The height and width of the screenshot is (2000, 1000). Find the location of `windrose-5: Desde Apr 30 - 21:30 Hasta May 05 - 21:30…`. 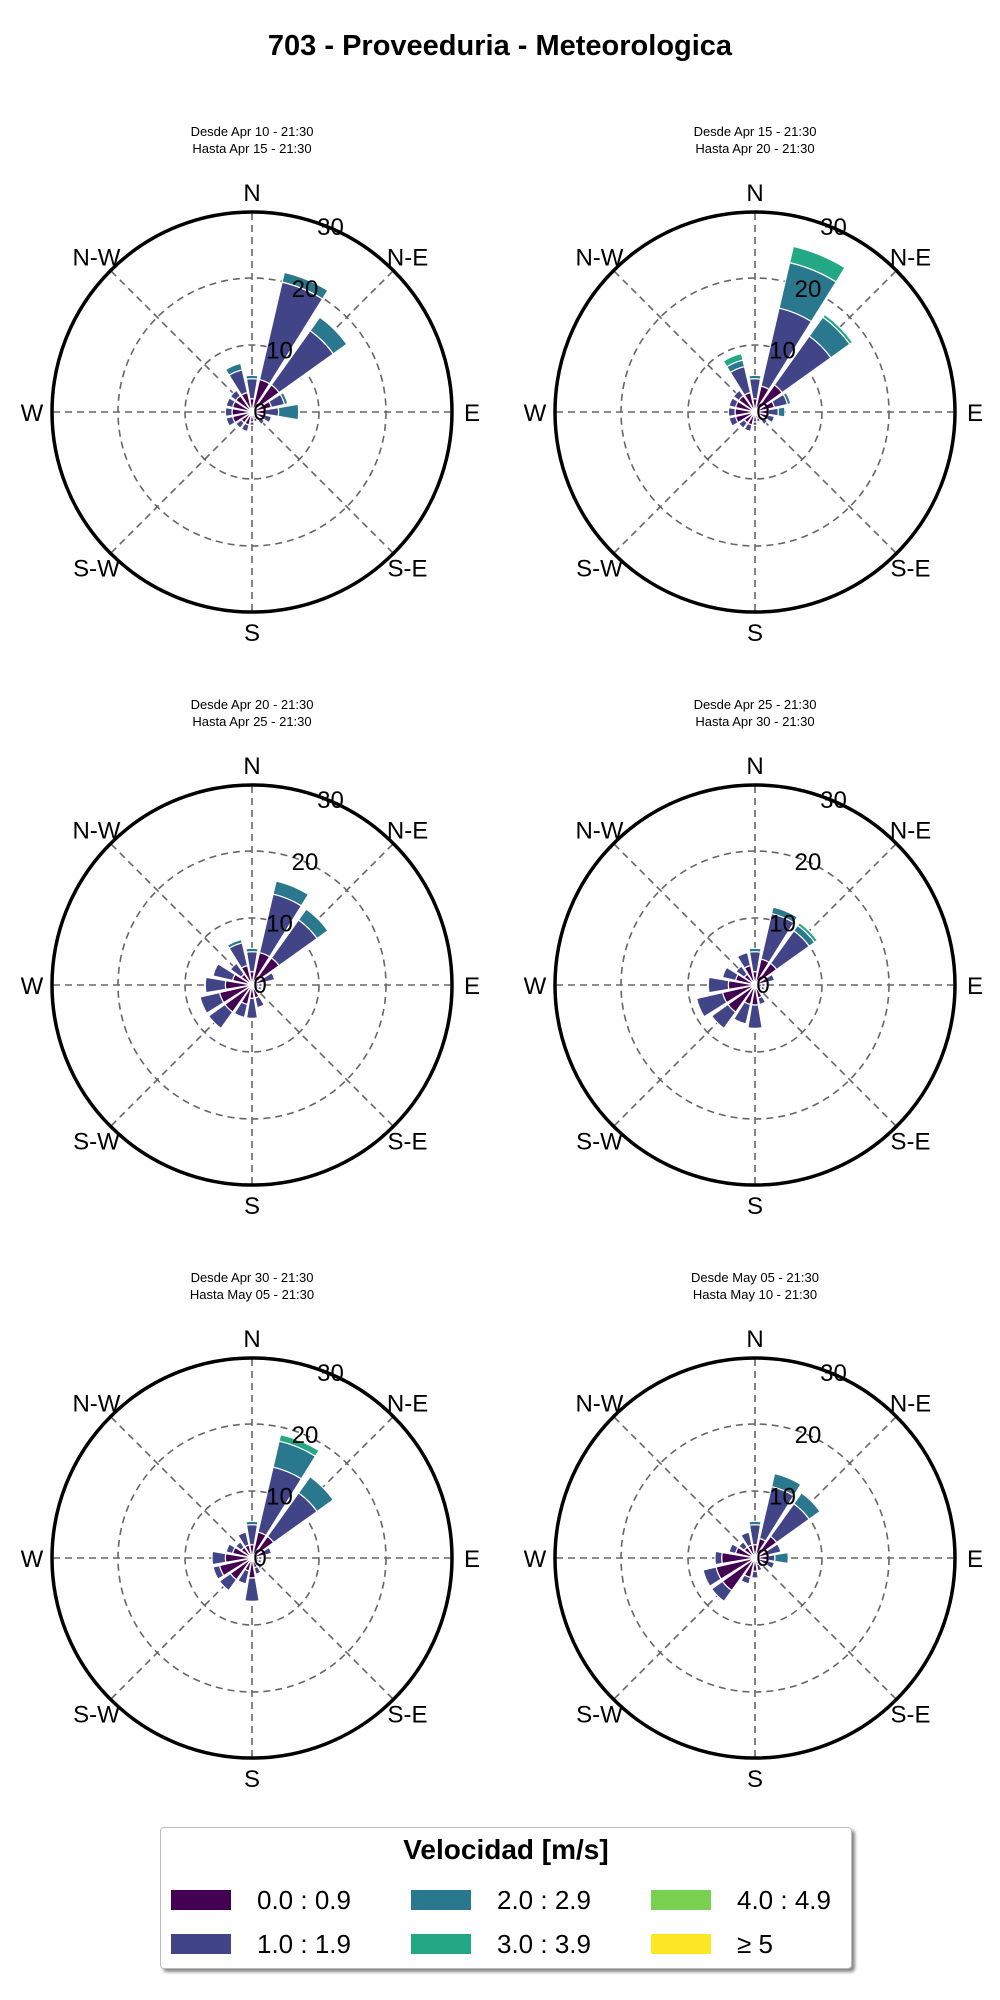

windrose-5: Desde Apr 30 - 21:30 Hasta May 05 - 21:30… is located at coordinates (250, 1531).